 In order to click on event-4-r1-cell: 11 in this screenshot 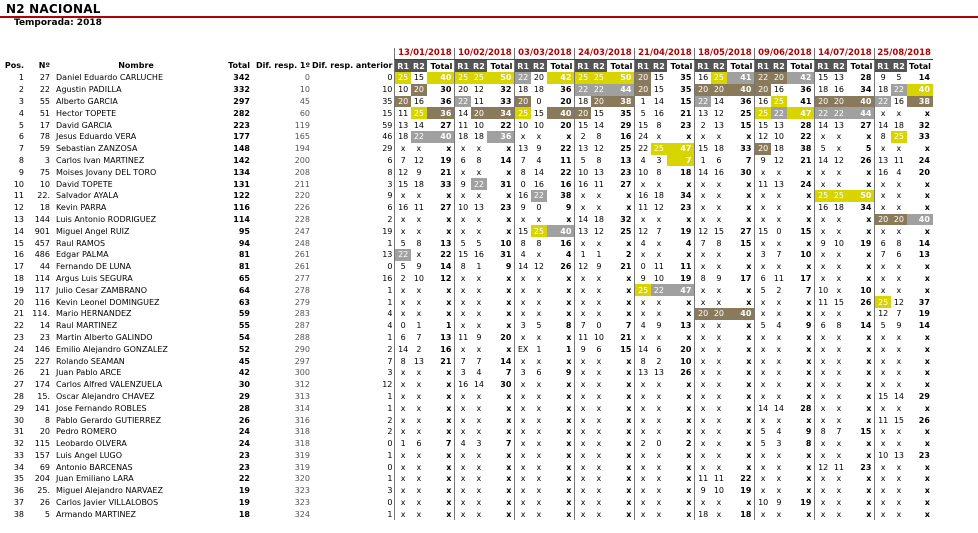, I will do `click(582, 337)`.